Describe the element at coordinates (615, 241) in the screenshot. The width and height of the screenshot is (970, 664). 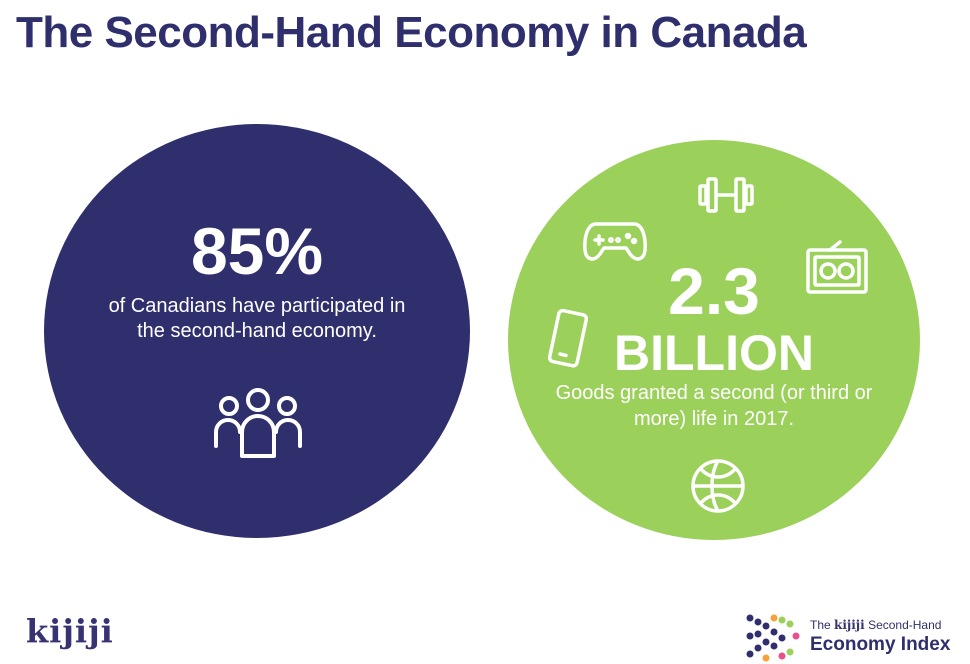
I see `gamepad-icon` at that location.